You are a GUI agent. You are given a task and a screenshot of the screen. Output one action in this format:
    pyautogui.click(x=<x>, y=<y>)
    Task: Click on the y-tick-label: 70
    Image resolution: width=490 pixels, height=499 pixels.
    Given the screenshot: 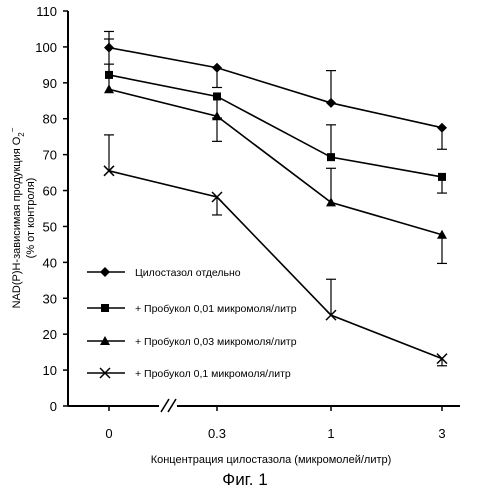 What is the action you would take?
    pyautogui.click(x=50, y=155)
    